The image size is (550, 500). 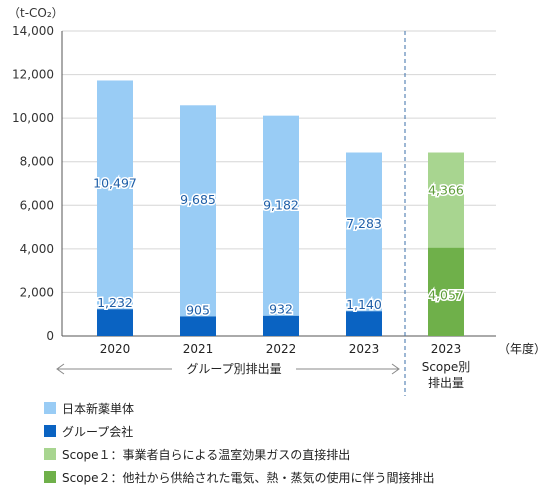 I want to click on legend-label: Scope１：事業者自らによる温室効果ガスの直接排出, so click(x=206, y=454).